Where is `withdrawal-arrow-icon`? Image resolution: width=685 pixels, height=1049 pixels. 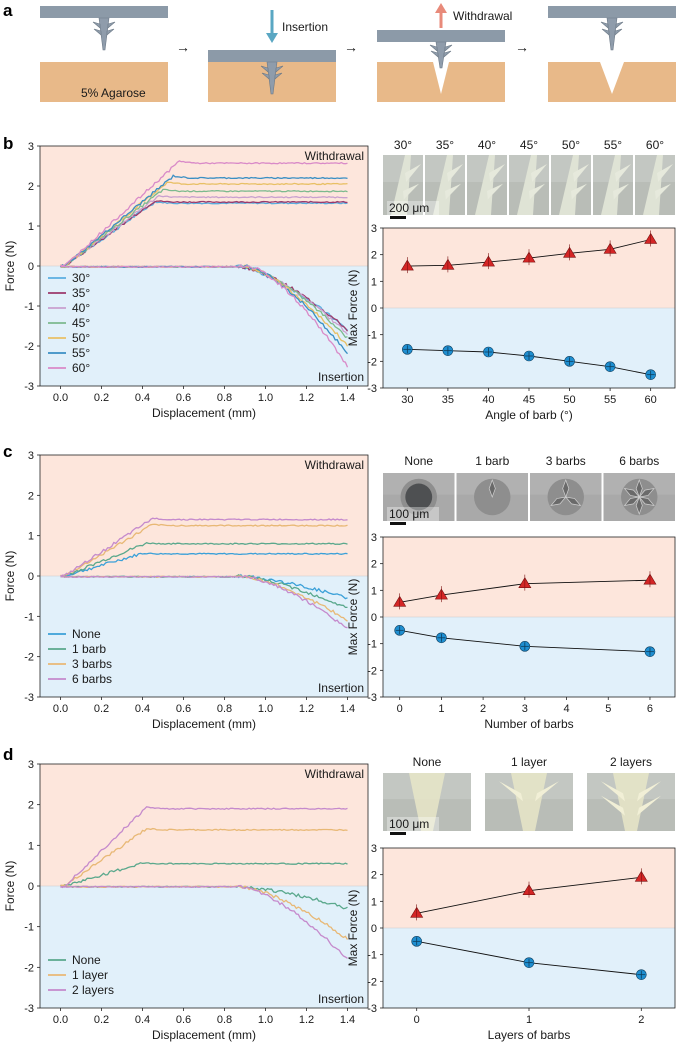 withdrawal-arrow-icon is located at coordinates (441, 15).